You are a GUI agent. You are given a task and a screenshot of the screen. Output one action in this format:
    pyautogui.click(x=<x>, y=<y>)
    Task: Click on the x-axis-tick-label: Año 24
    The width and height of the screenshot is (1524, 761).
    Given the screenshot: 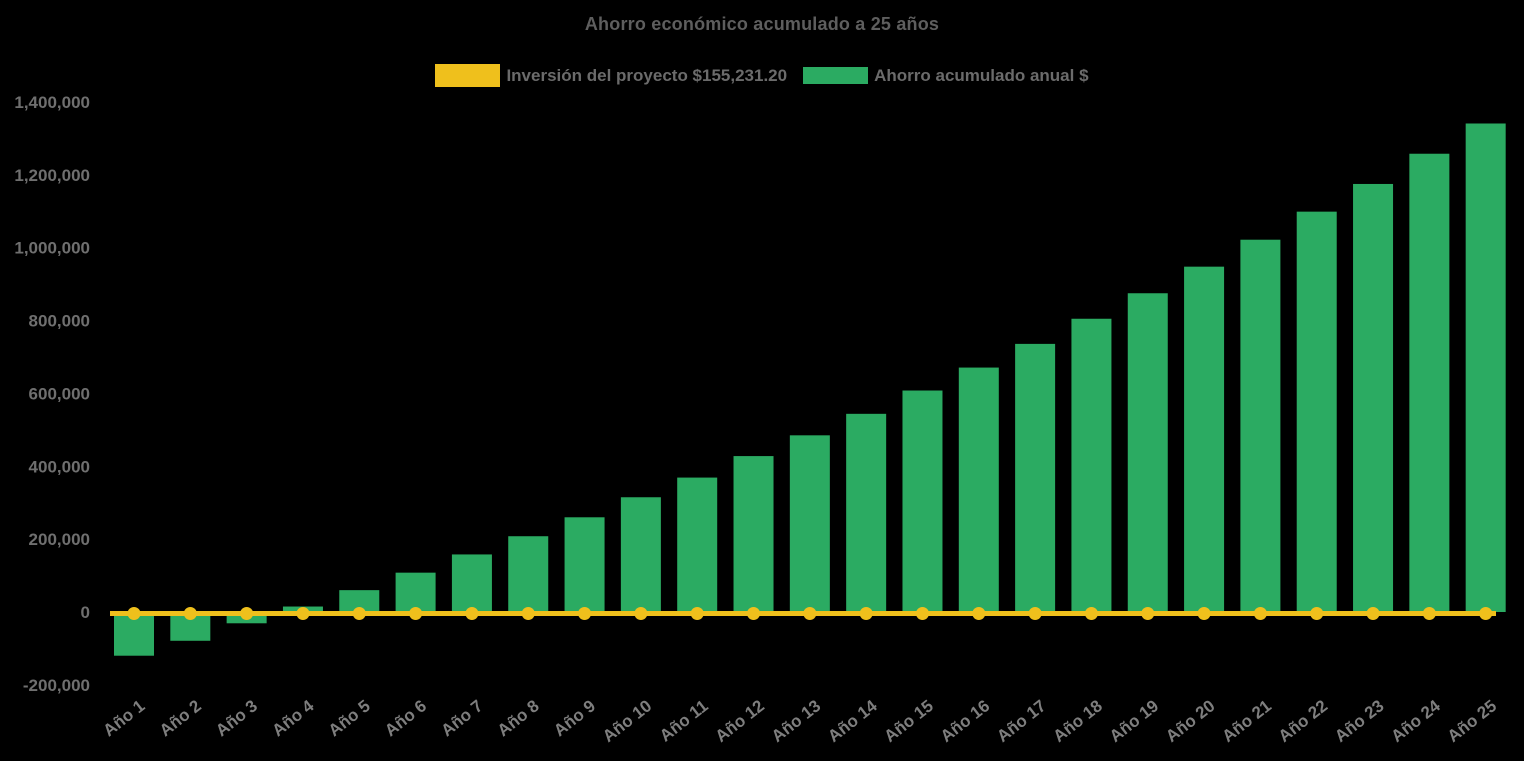 What is the action you would take?
    pyautogui.click(x=1415, y=721)
    